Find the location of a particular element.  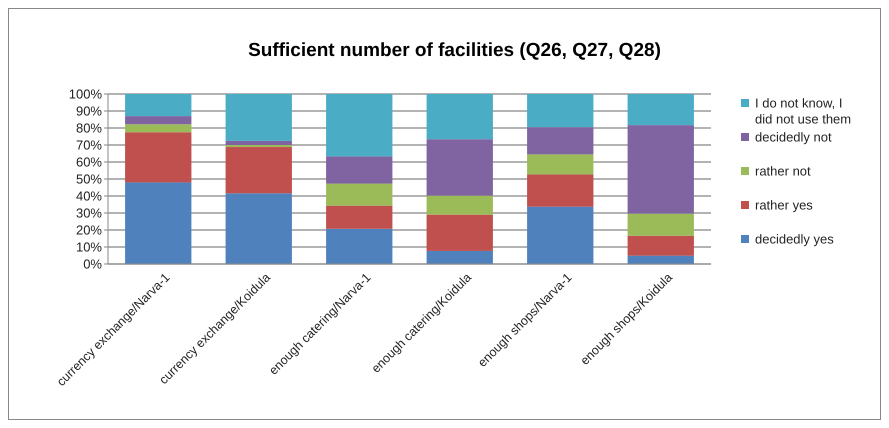

chart-title: Sufficient number of facilities (Q26, Q27, Q28) is located at coordinates (454, 50).